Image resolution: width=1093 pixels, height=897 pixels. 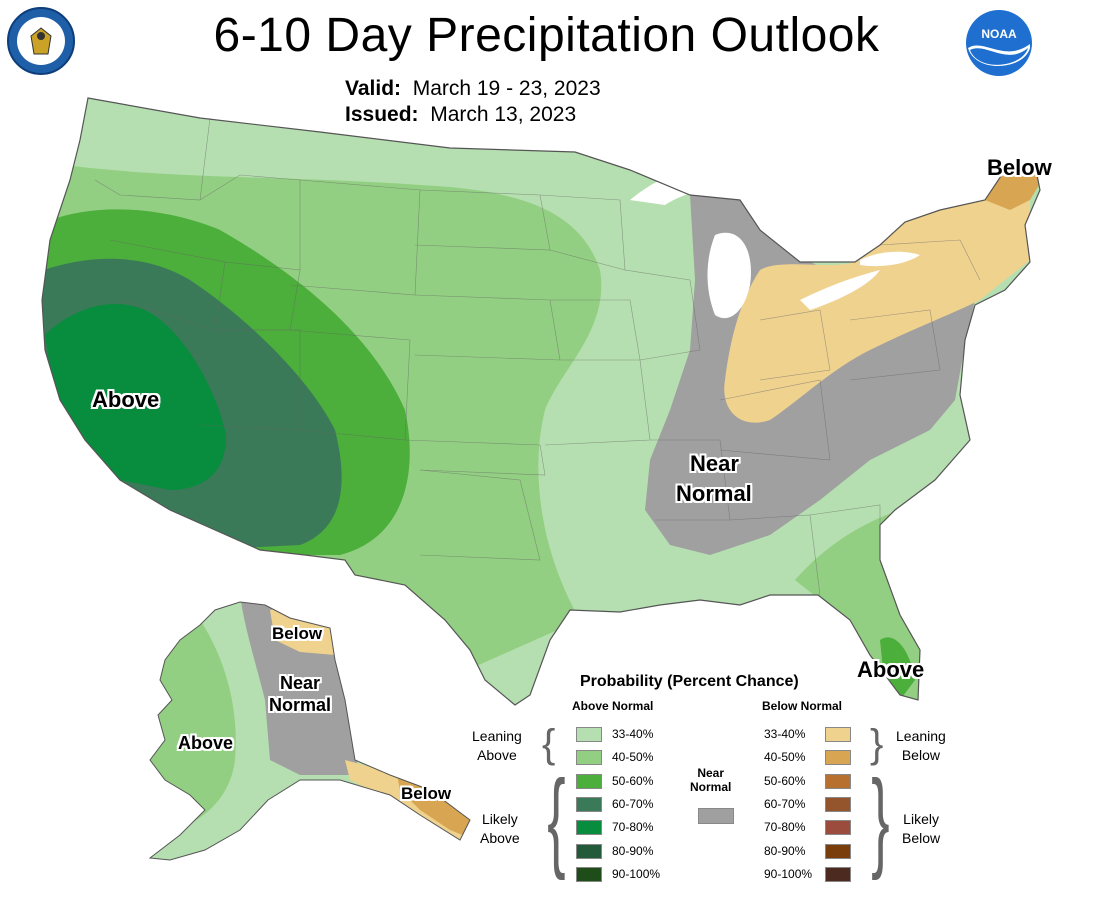 I want to click on label-alaska-near-line1: Near, so click(x=300, y=683).